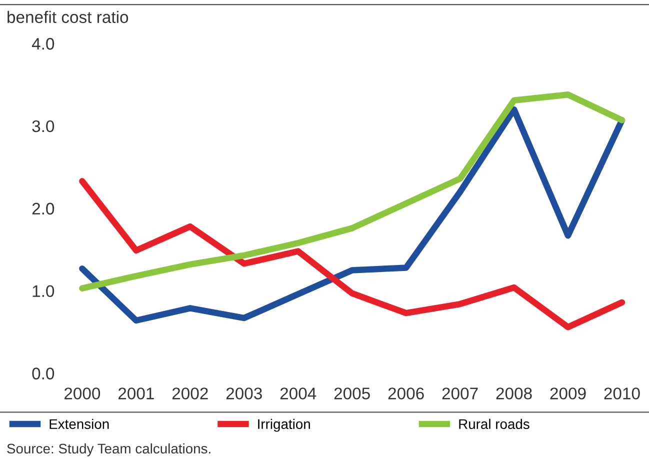  Describe the element at coordinates (43, 126) in the screenshot. I see `y-tick-label: 3.0` at that location.